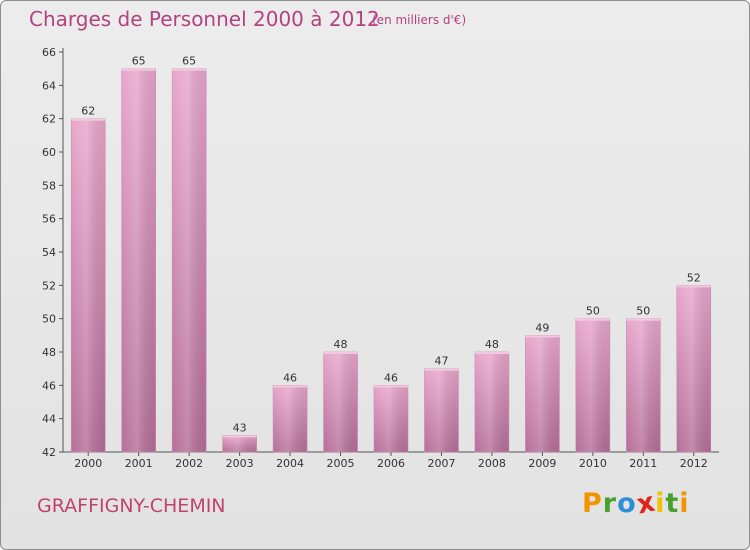 Image resolution: width=750 pixels, height=550 pixels. I want to click on y-tick-label: 66, so click(49, 52).